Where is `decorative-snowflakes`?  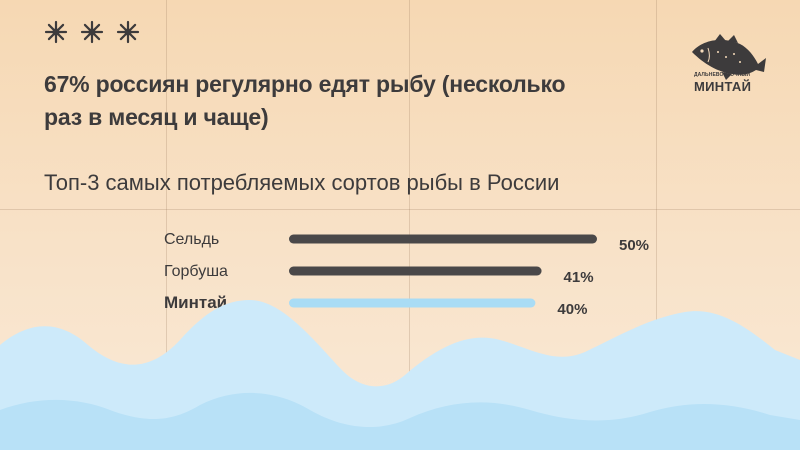 decorative-snowflakes is located at coordinates (92, 32).